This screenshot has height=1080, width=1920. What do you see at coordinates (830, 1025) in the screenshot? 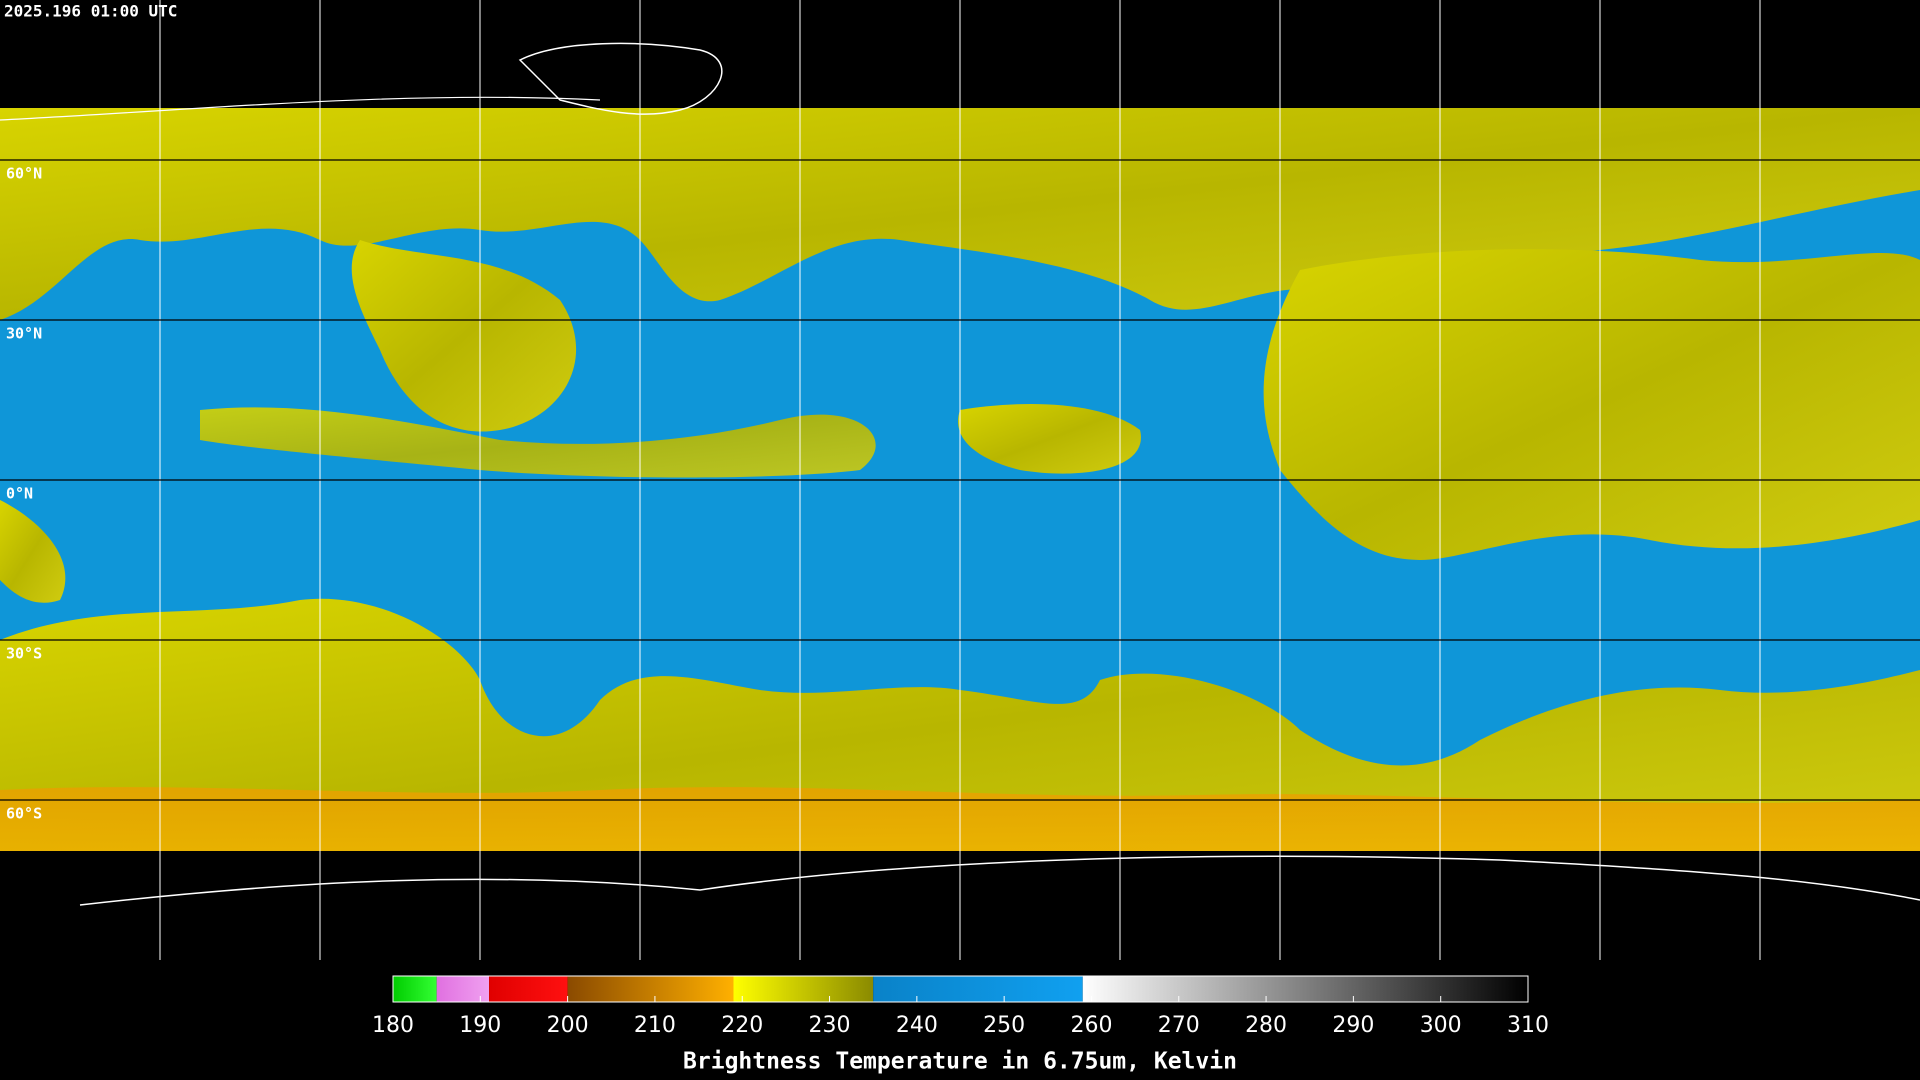
I see `colorbar-tick-label: 230` at bounding box center [830, 1025].